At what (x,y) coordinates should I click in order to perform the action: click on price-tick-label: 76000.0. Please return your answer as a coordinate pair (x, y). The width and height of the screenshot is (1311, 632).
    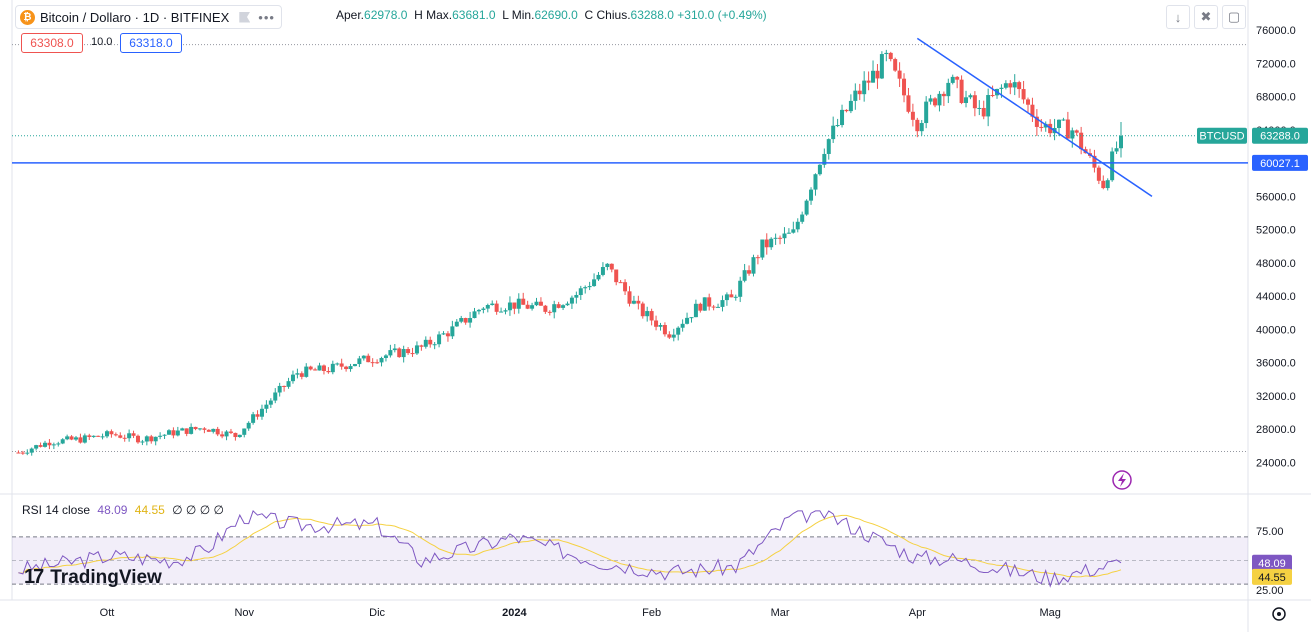
    Looking at the image, I should click on (1276, 31).